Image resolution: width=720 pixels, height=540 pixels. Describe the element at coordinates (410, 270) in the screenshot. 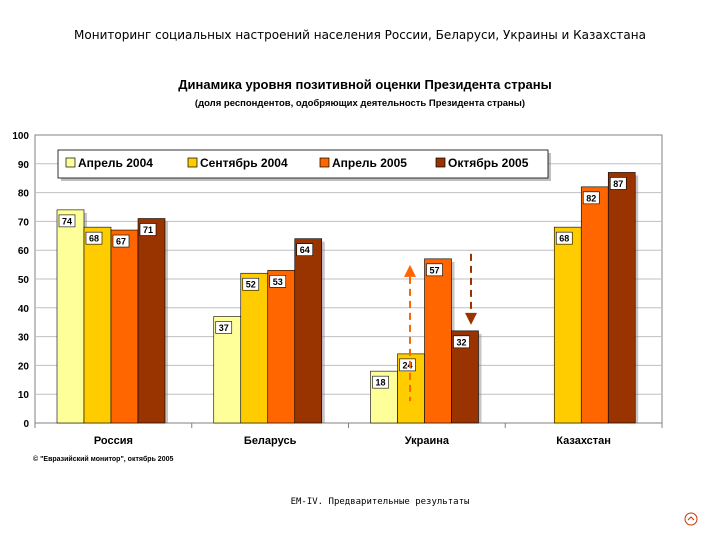

I see `up-arrow-head` at that location.